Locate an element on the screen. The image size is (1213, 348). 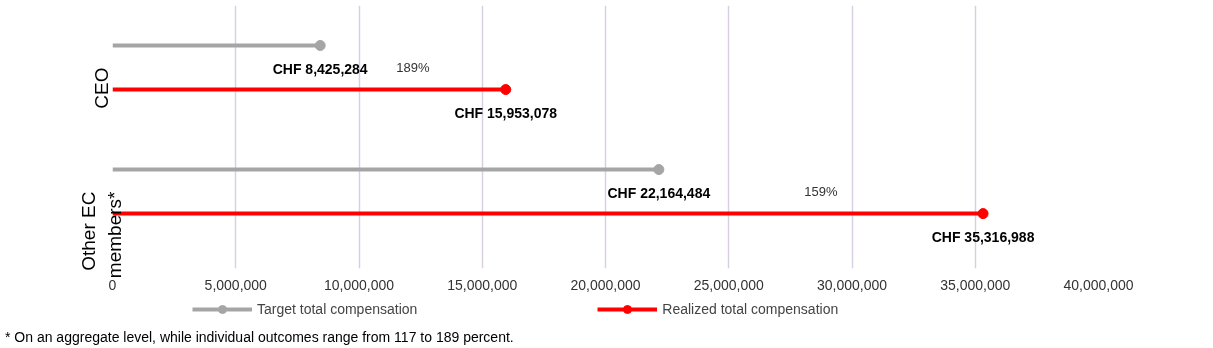
x-tick-label: 10,000,000 is located at coordinates (359, 284).